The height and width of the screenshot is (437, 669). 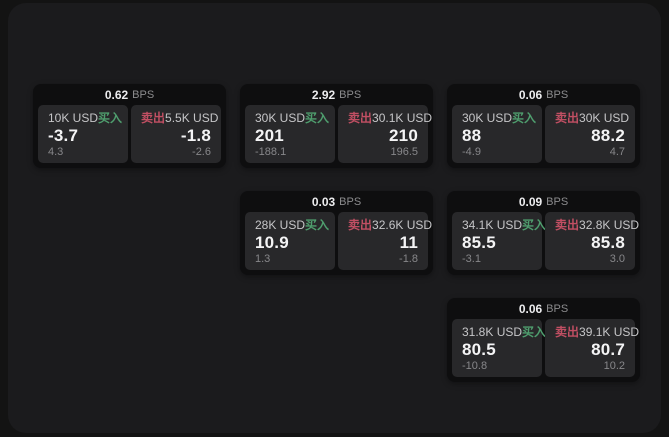 What do you see at coordinates (290, 241) in the screenshot?
I see `buy-panel: 28K USD 买入 10.9 1.3` at bounding box center [290, 241].